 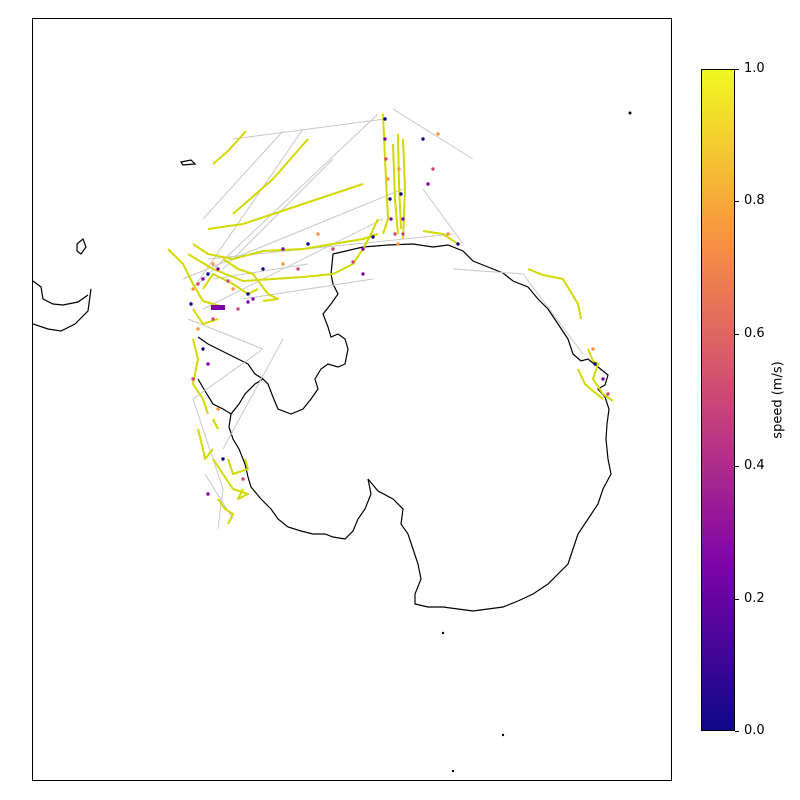 I want to click on colorbar-ticks: 0.0 0.2 0.4 0.6 0.8 1.0, so click(x=755, y=399).